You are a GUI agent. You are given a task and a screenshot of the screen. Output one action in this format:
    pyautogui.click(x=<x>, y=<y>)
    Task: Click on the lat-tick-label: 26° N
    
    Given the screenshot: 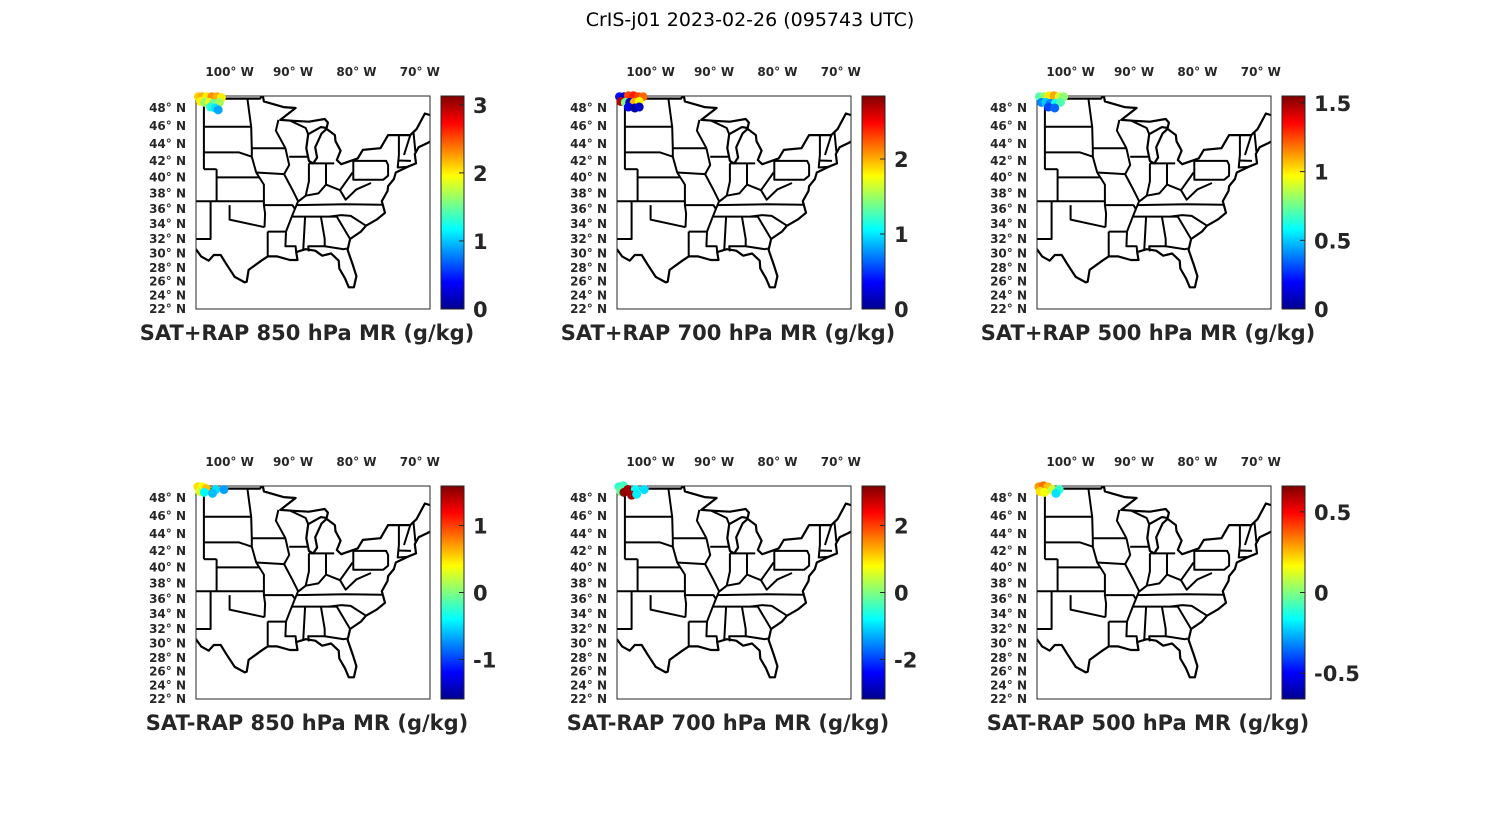 What is the action you would take?
    pyautogui.click(x=1008, y=282)
    